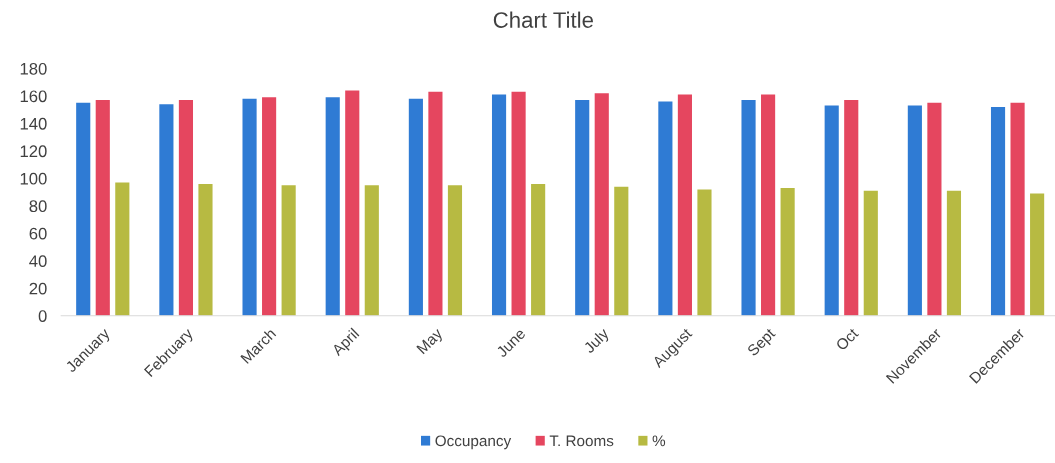  What do you see at coordinates (473, 442) in the screenshot?
I see `legend-label: Occupancy` at bounding box center [473, 442].